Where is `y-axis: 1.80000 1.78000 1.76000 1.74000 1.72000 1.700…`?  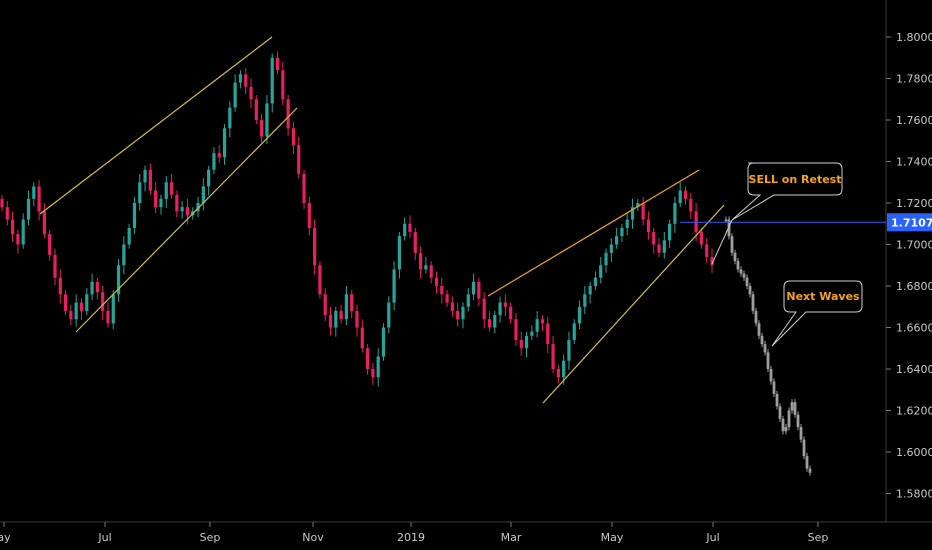 y-axis: 1.80000 1.78000 1.76000 1.74000 1.72000 1.700… is located at coordinates (909, 266).